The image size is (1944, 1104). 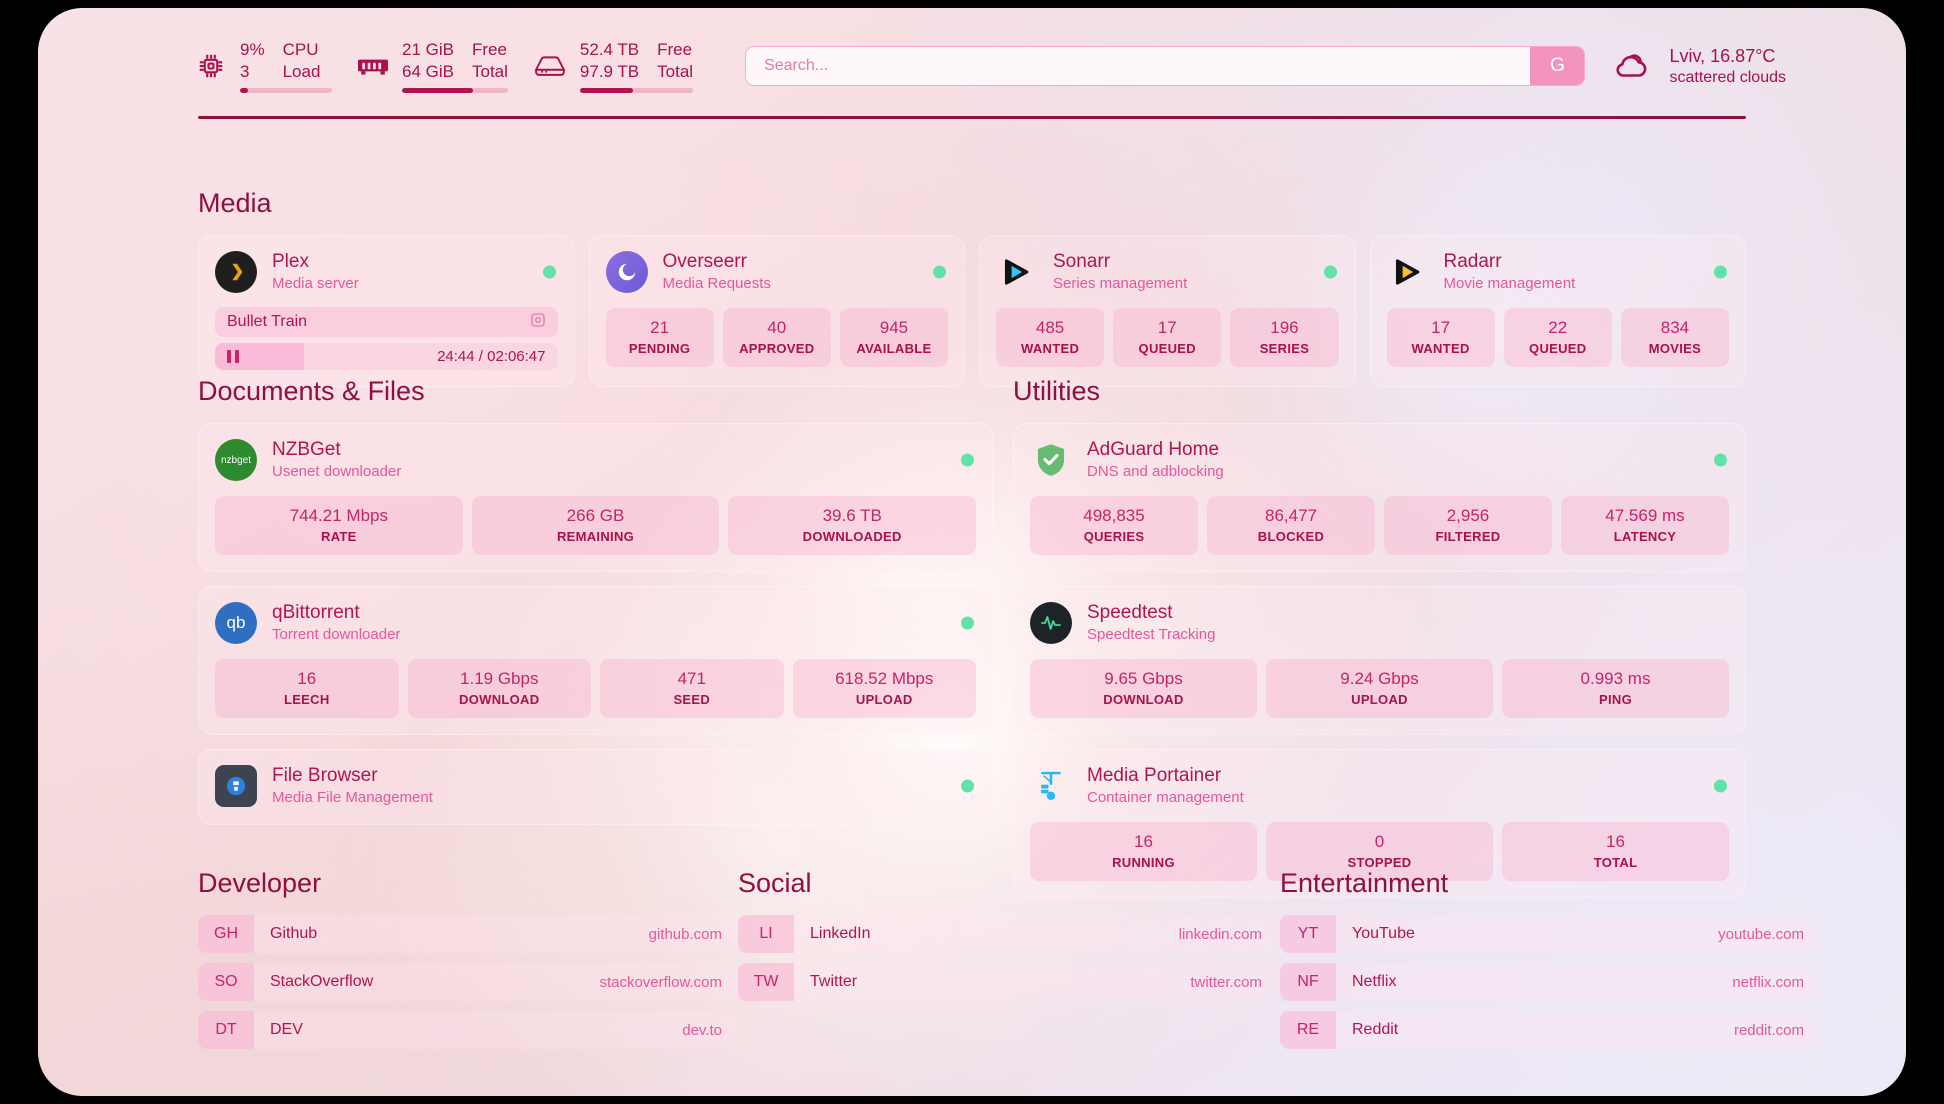 I want to click on plex-progress-bar: 24:44 / 02:06:47, so click(x=386, y=356).